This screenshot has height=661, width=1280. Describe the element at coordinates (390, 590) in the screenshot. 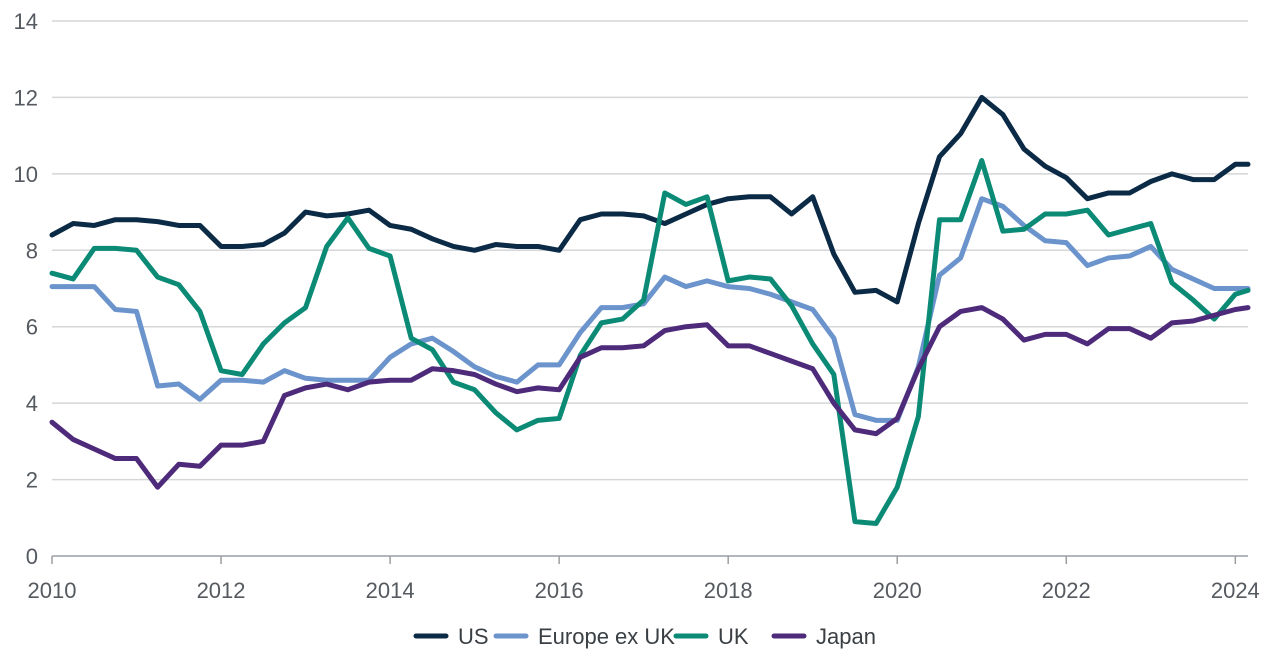

I see `x-tick-label: 2014` at that location.